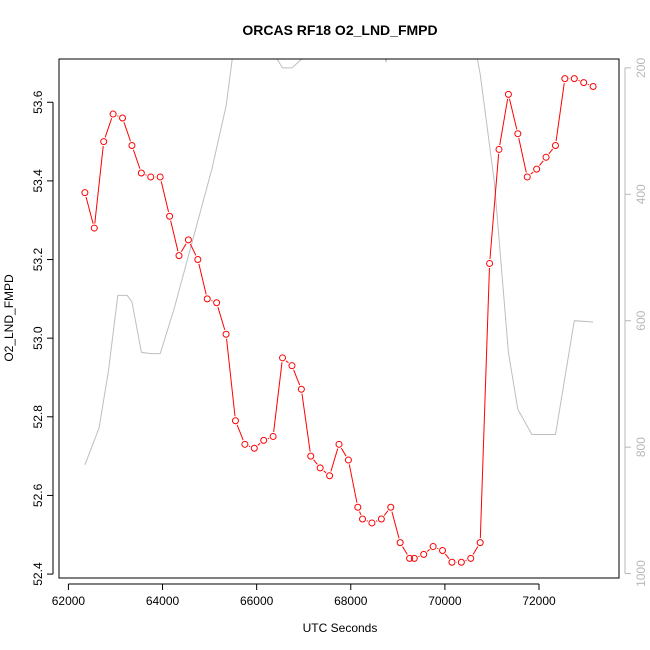 The image size is (650, 650). What do you see at coordinates (641, 320) in the screenshot?
I see `y2-tick-label: 600` at bounding box center [641, 320].